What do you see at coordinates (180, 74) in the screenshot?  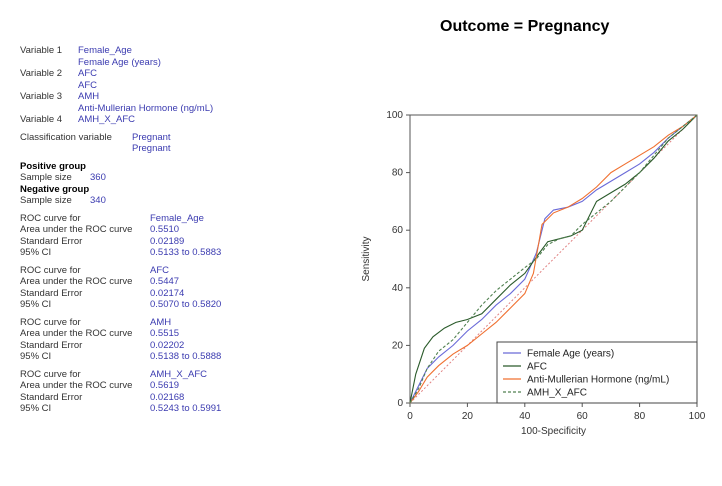 I see `stat-row: Variable 2 AFC` at bounding box center [180, 74].